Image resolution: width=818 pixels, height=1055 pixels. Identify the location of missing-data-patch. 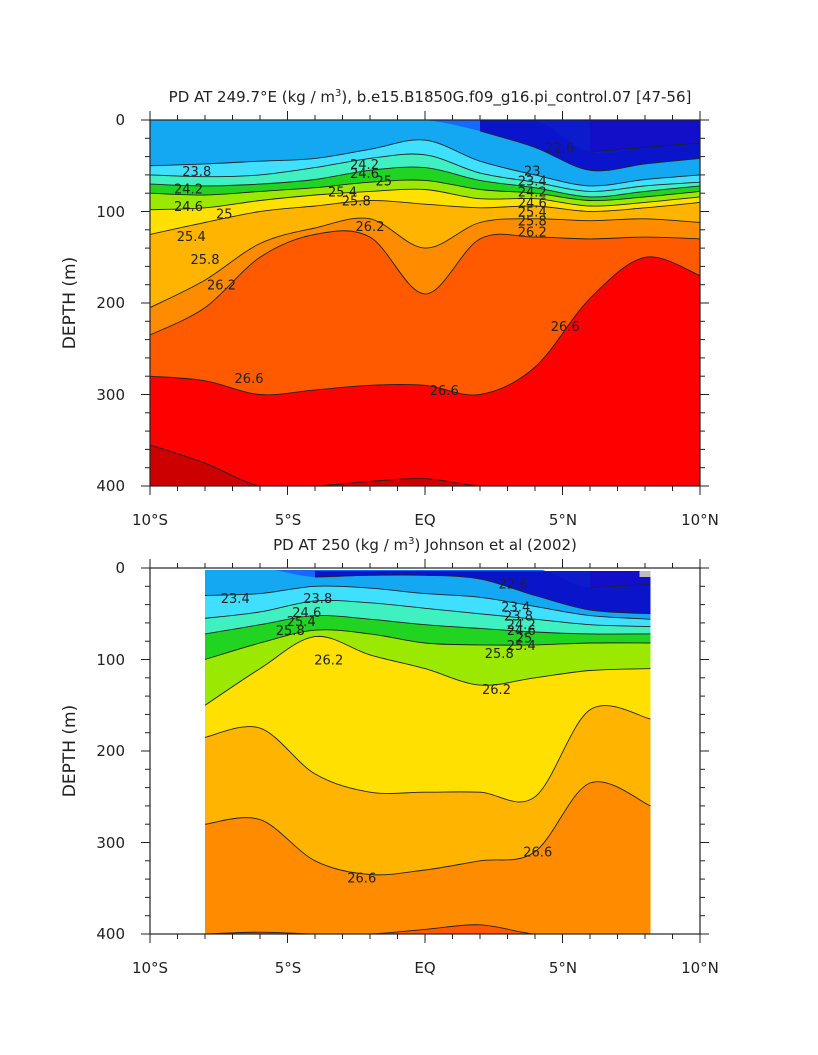
(645, 574).